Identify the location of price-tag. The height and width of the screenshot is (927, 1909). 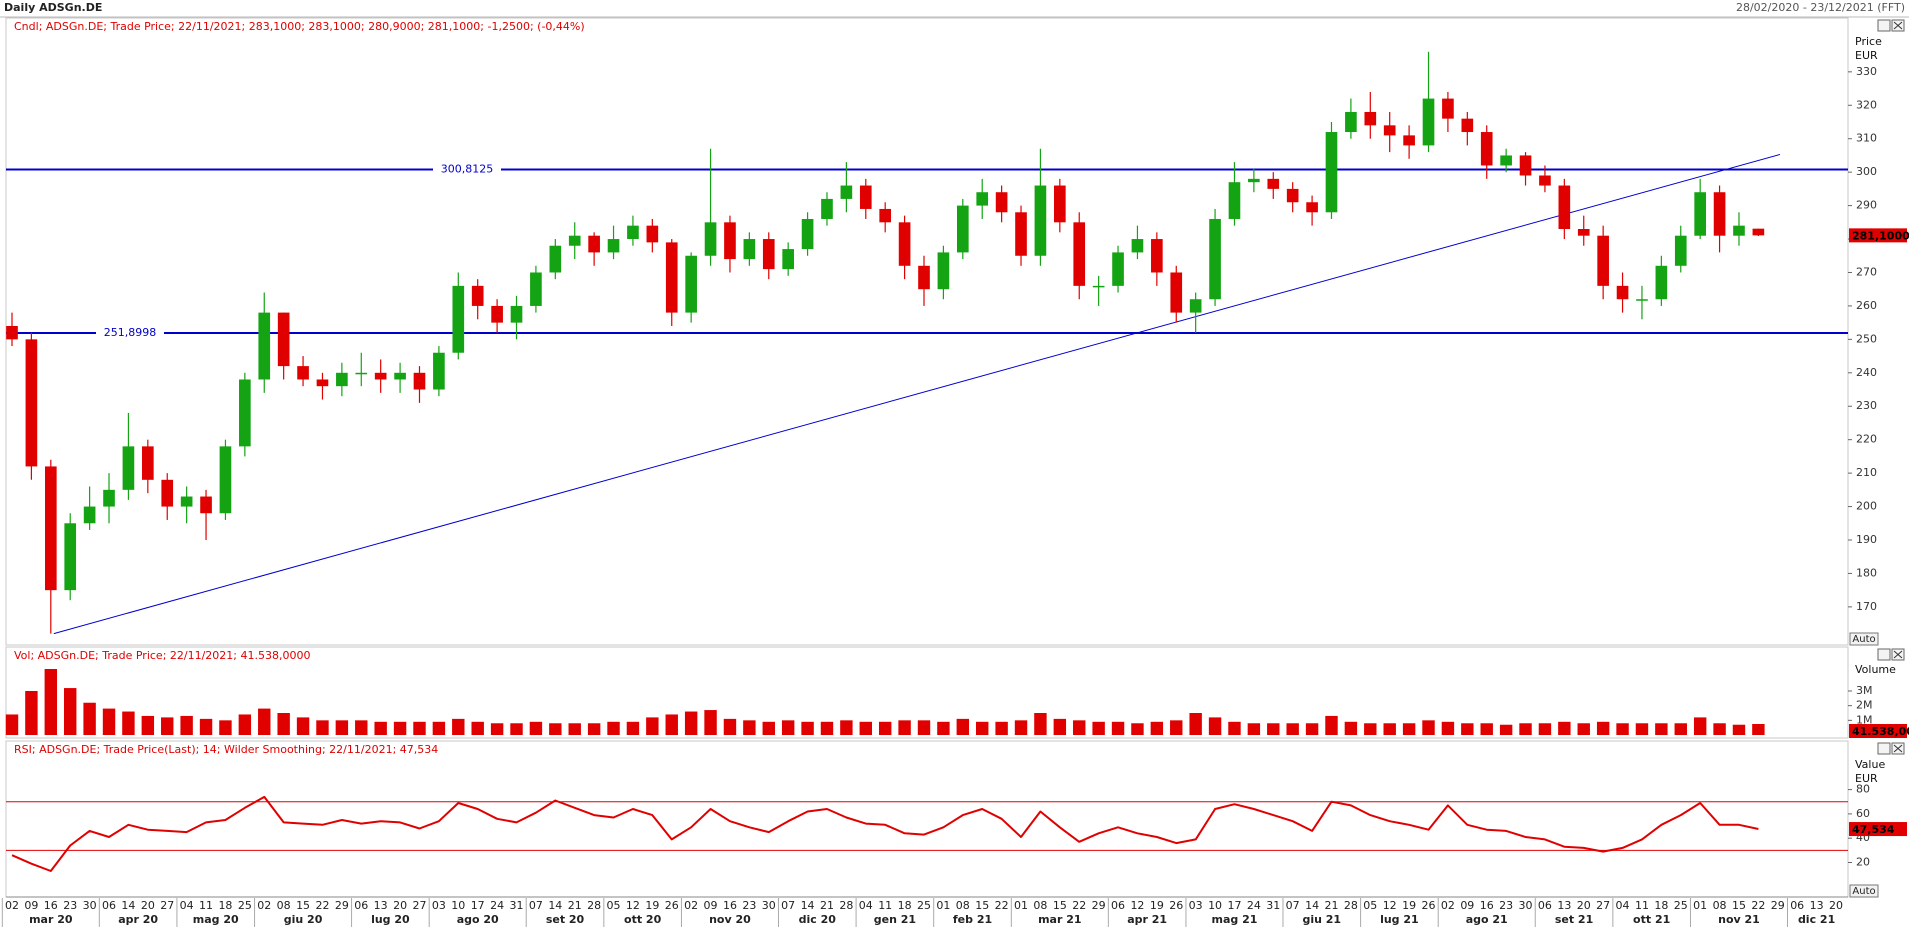
(1878, 235).